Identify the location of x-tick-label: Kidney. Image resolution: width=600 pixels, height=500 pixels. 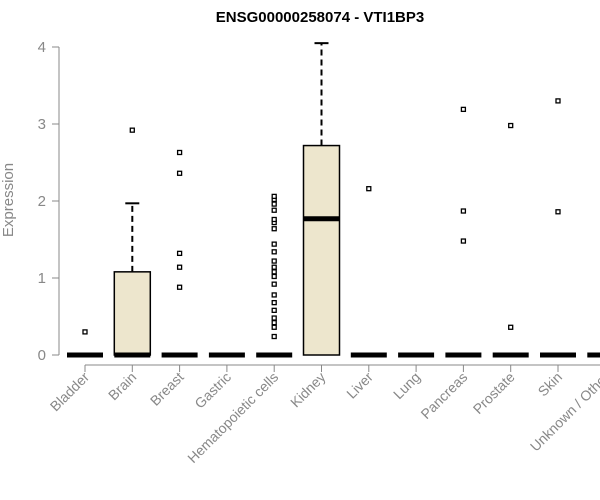
(308, 390).